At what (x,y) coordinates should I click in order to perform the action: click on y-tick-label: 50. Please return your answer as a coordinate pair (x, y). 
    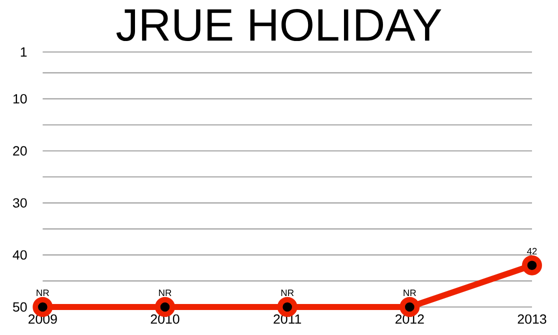
    Looking at the image, I should click on (20, 307).